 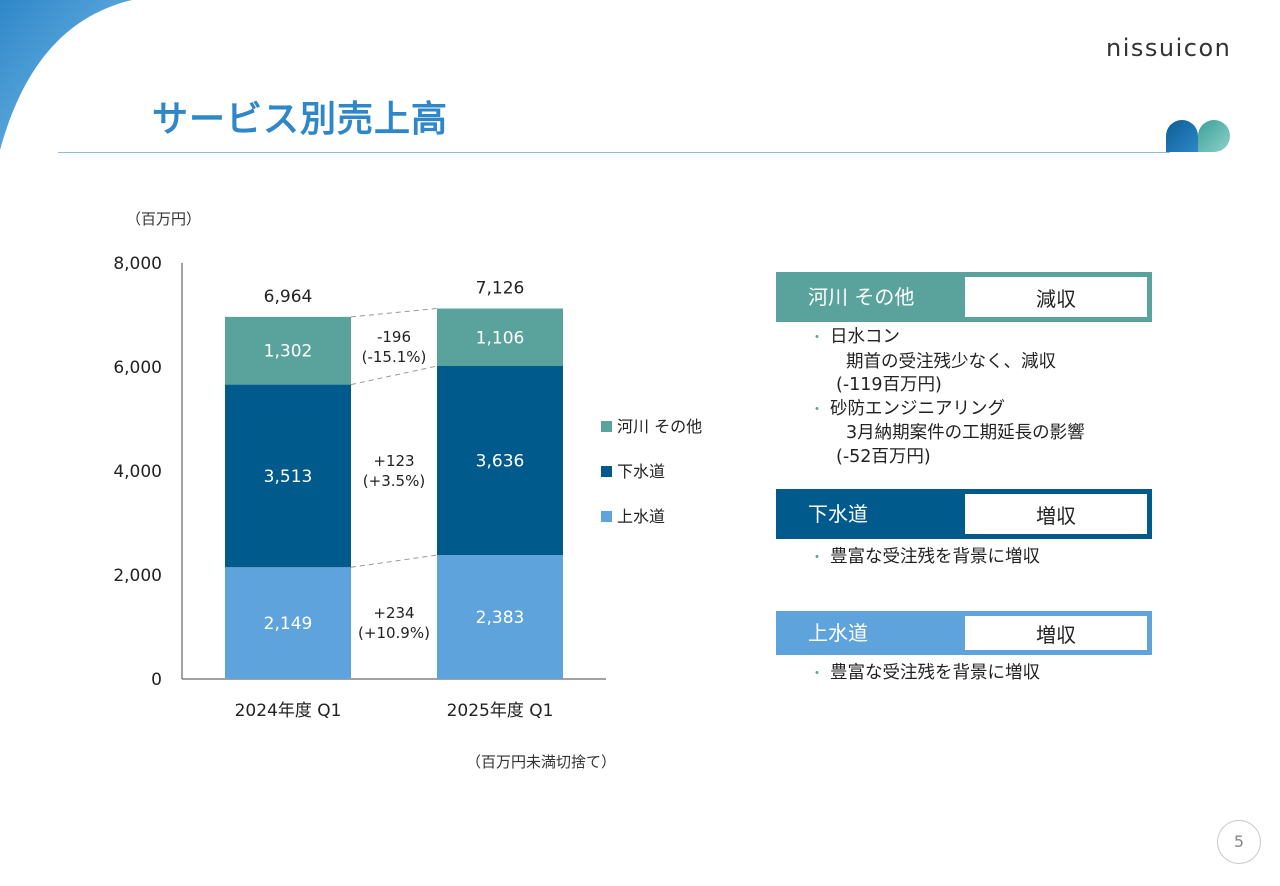 I want to click on brand-mark-icon, so click(x=1198, y=136).